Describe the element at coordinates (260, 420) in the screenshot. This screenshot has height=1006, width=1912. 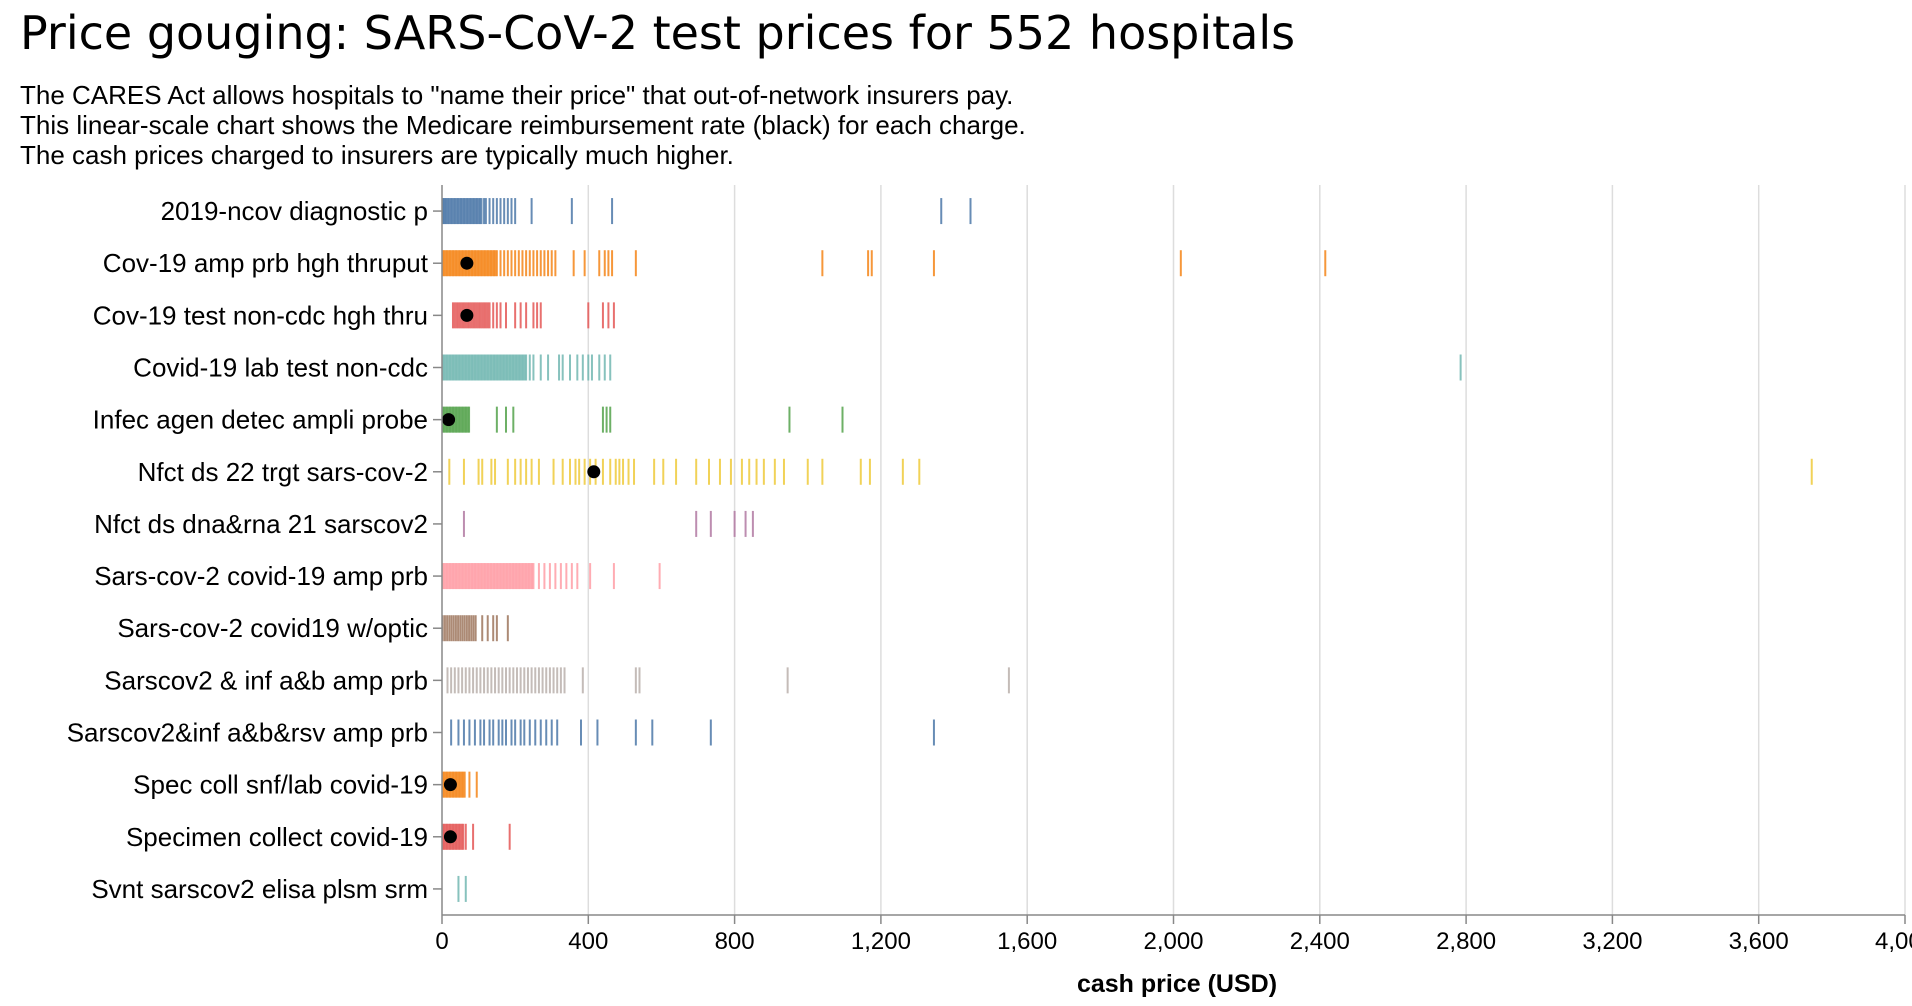
I see `y-tick-label: Infec agen detec ampli probe` at that location.